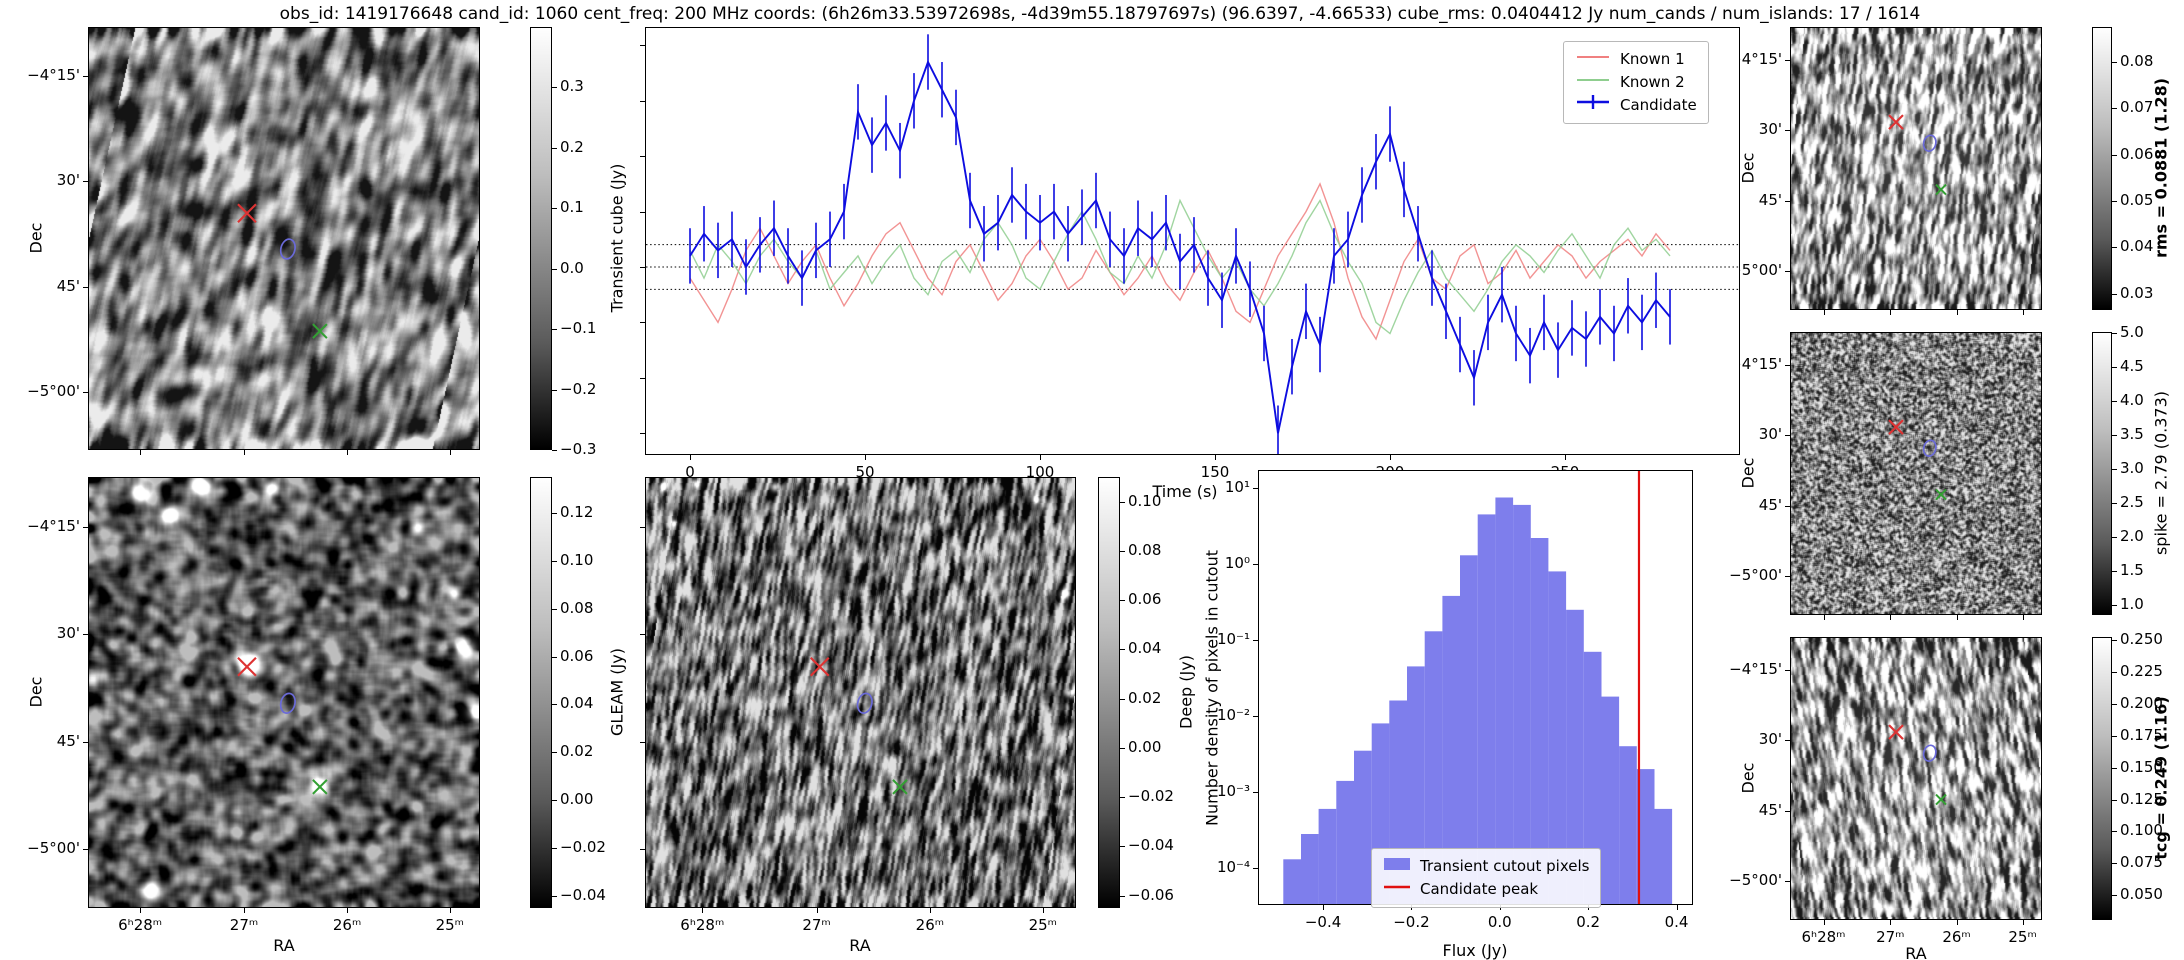 The height and width of the screenshot is (960, 2184). I want to click on panel-rms, so click(1916, 168).